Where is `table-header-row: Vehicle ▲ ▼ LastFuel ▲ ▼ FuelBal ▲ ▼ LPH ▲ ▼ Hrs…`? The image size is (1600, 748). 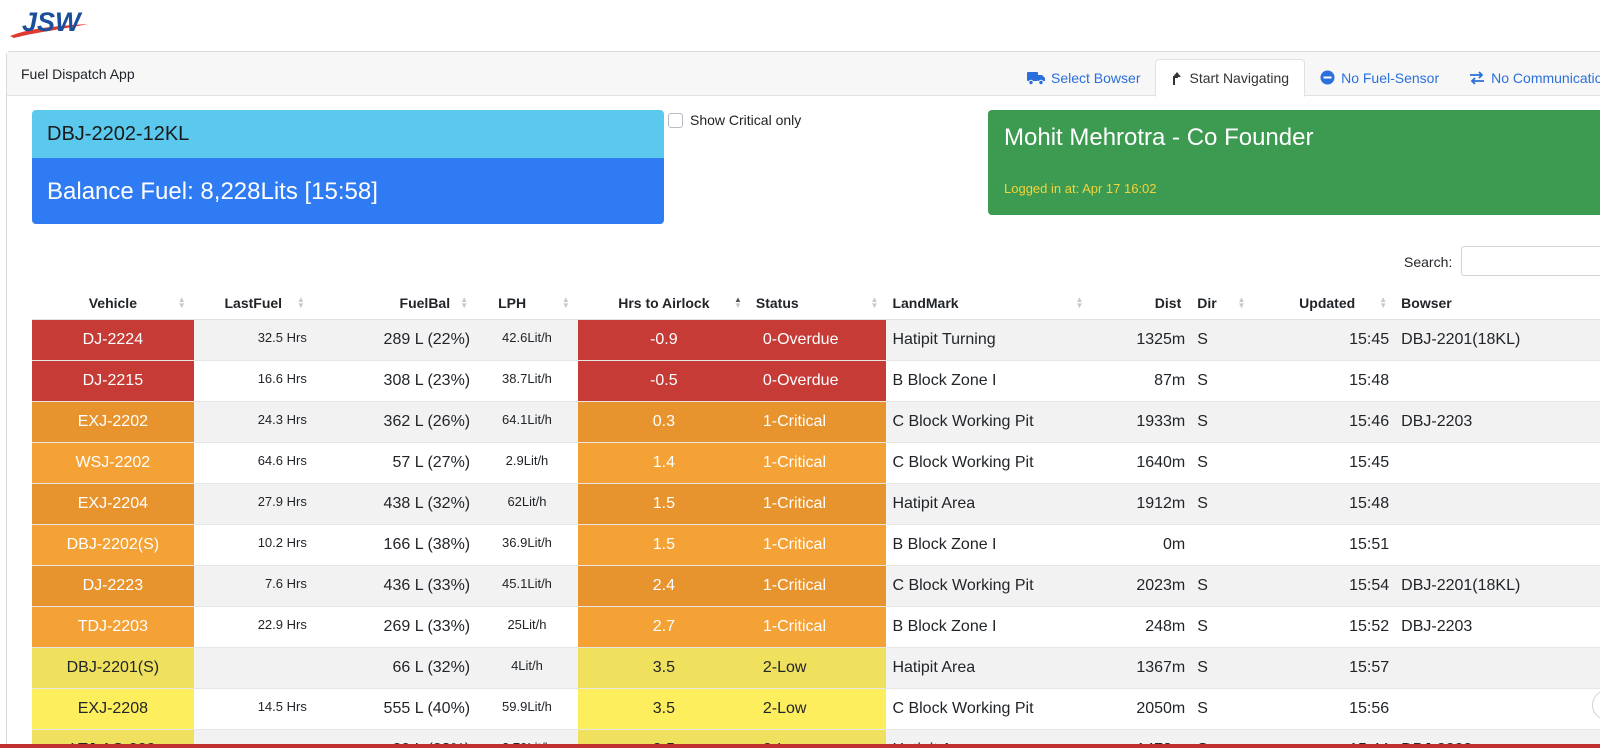 table-header-row: Vehicle ▲ ▼ LastFuel ▲ ▼ FuelBal ▲ ▼ LPH ▲ ▼ Hrs… is located at coordinates (816, 304).